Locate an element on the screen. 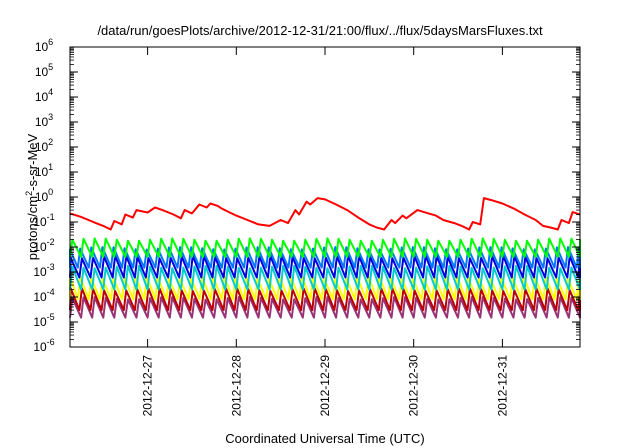 The height and width of the screenshot is (448, 640). y-tick-label: 10² is located at coordinates (44, 145).